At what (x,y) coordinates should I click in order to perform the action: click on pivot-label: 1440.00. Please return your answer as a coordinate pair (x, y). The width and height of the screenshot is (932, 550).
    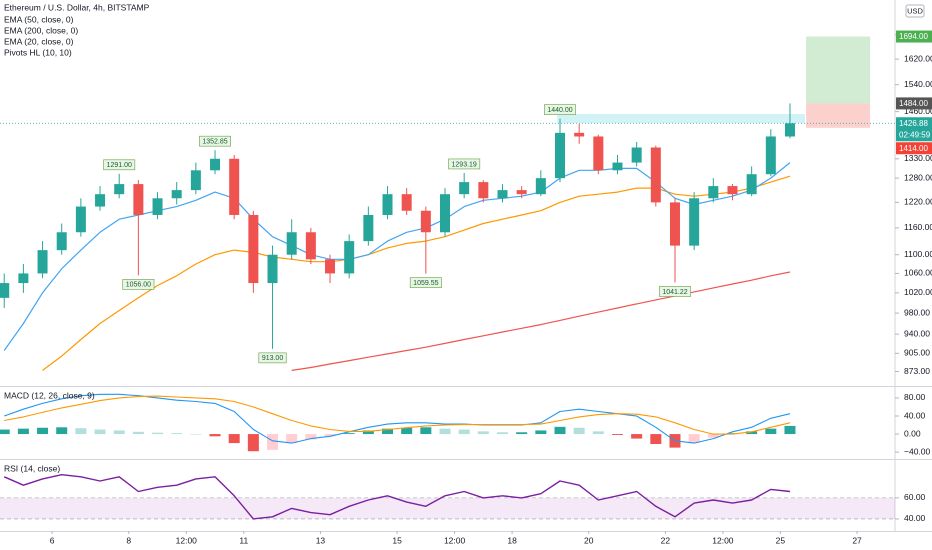
    Looking at the image, I should click on (559, 110).